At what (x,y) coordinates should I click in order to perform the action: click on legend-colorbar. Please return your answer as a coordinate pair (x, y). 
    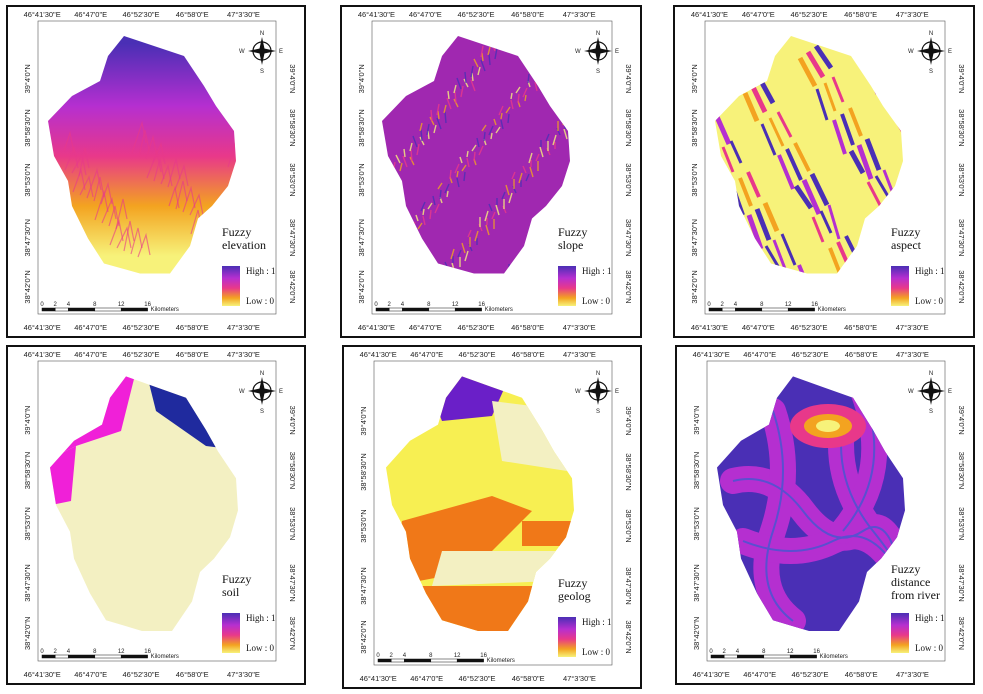
    Looking at the image, I should click on (900, 633).